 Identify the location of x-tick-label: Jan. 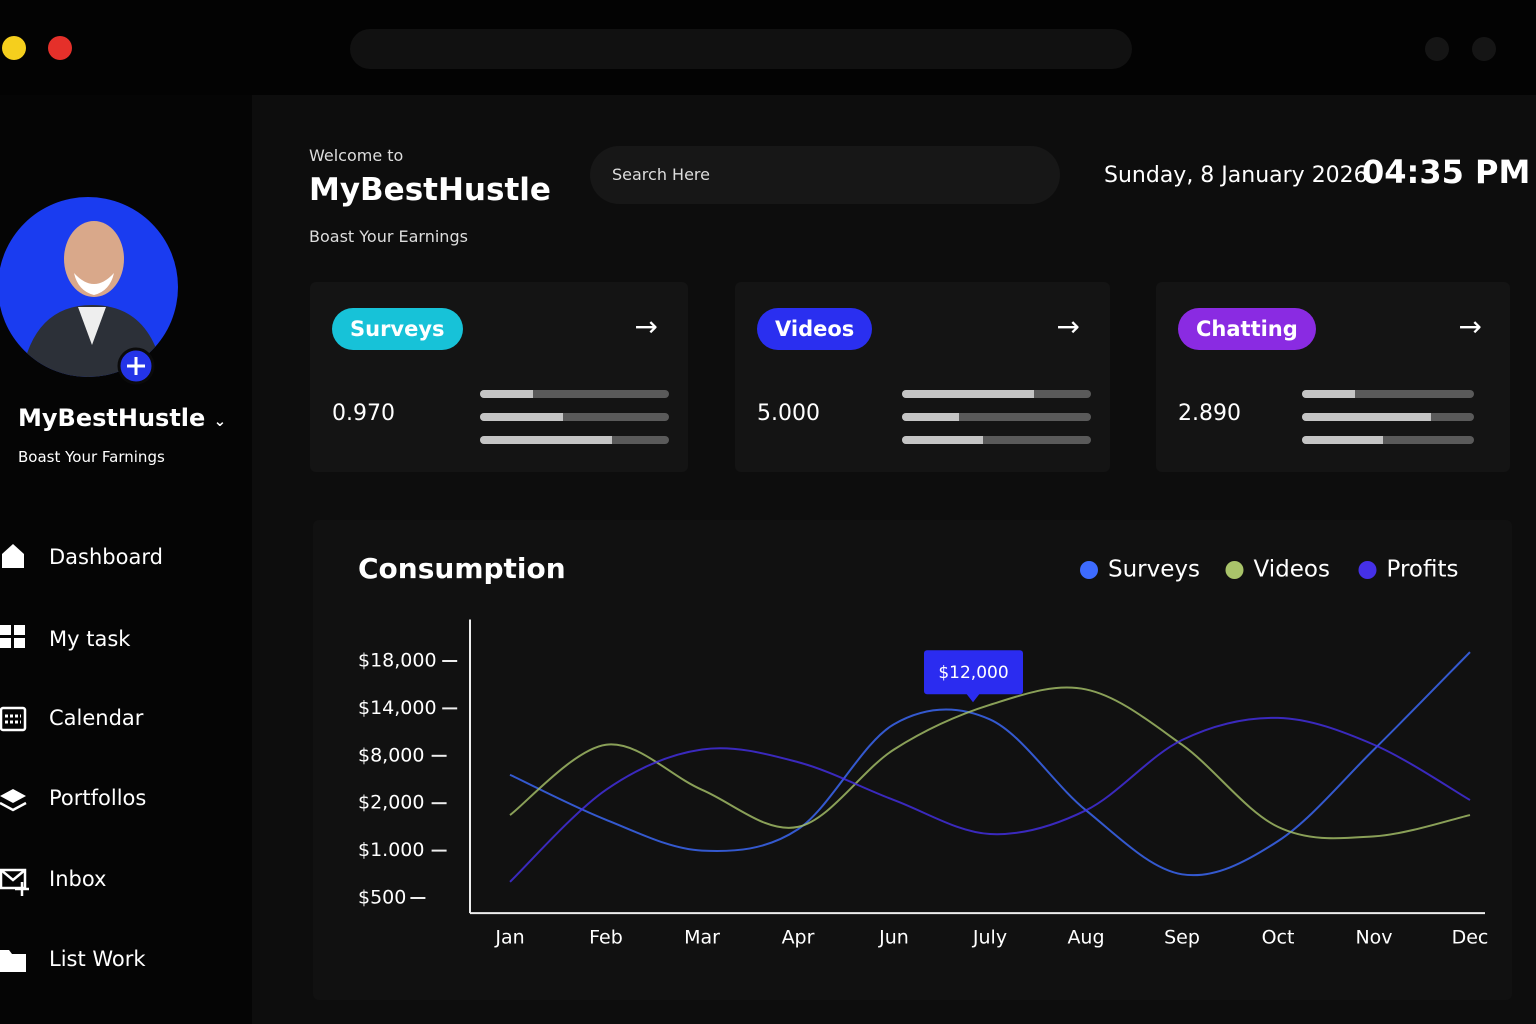
(509, 938).